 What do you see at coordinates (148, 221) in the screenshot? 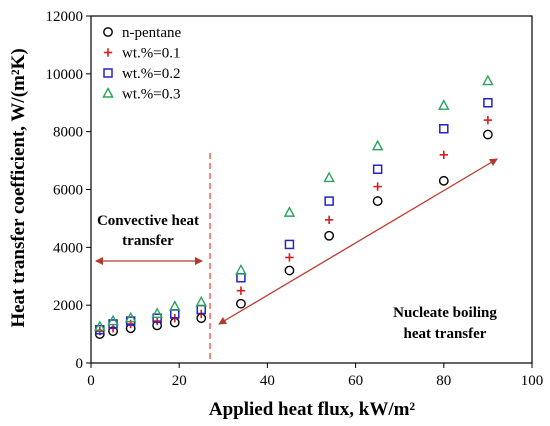
I see `convective-label-line1: Convective heat` at bounding box center [148, 221].